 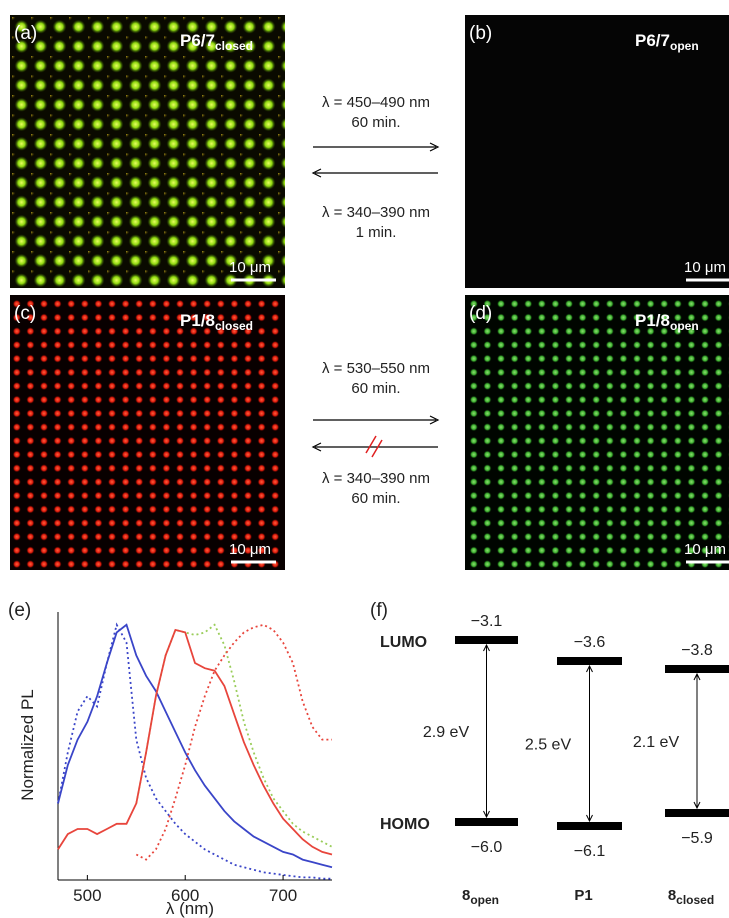 I want to click on homo-value: −5.9, so click(x=697, y=838).